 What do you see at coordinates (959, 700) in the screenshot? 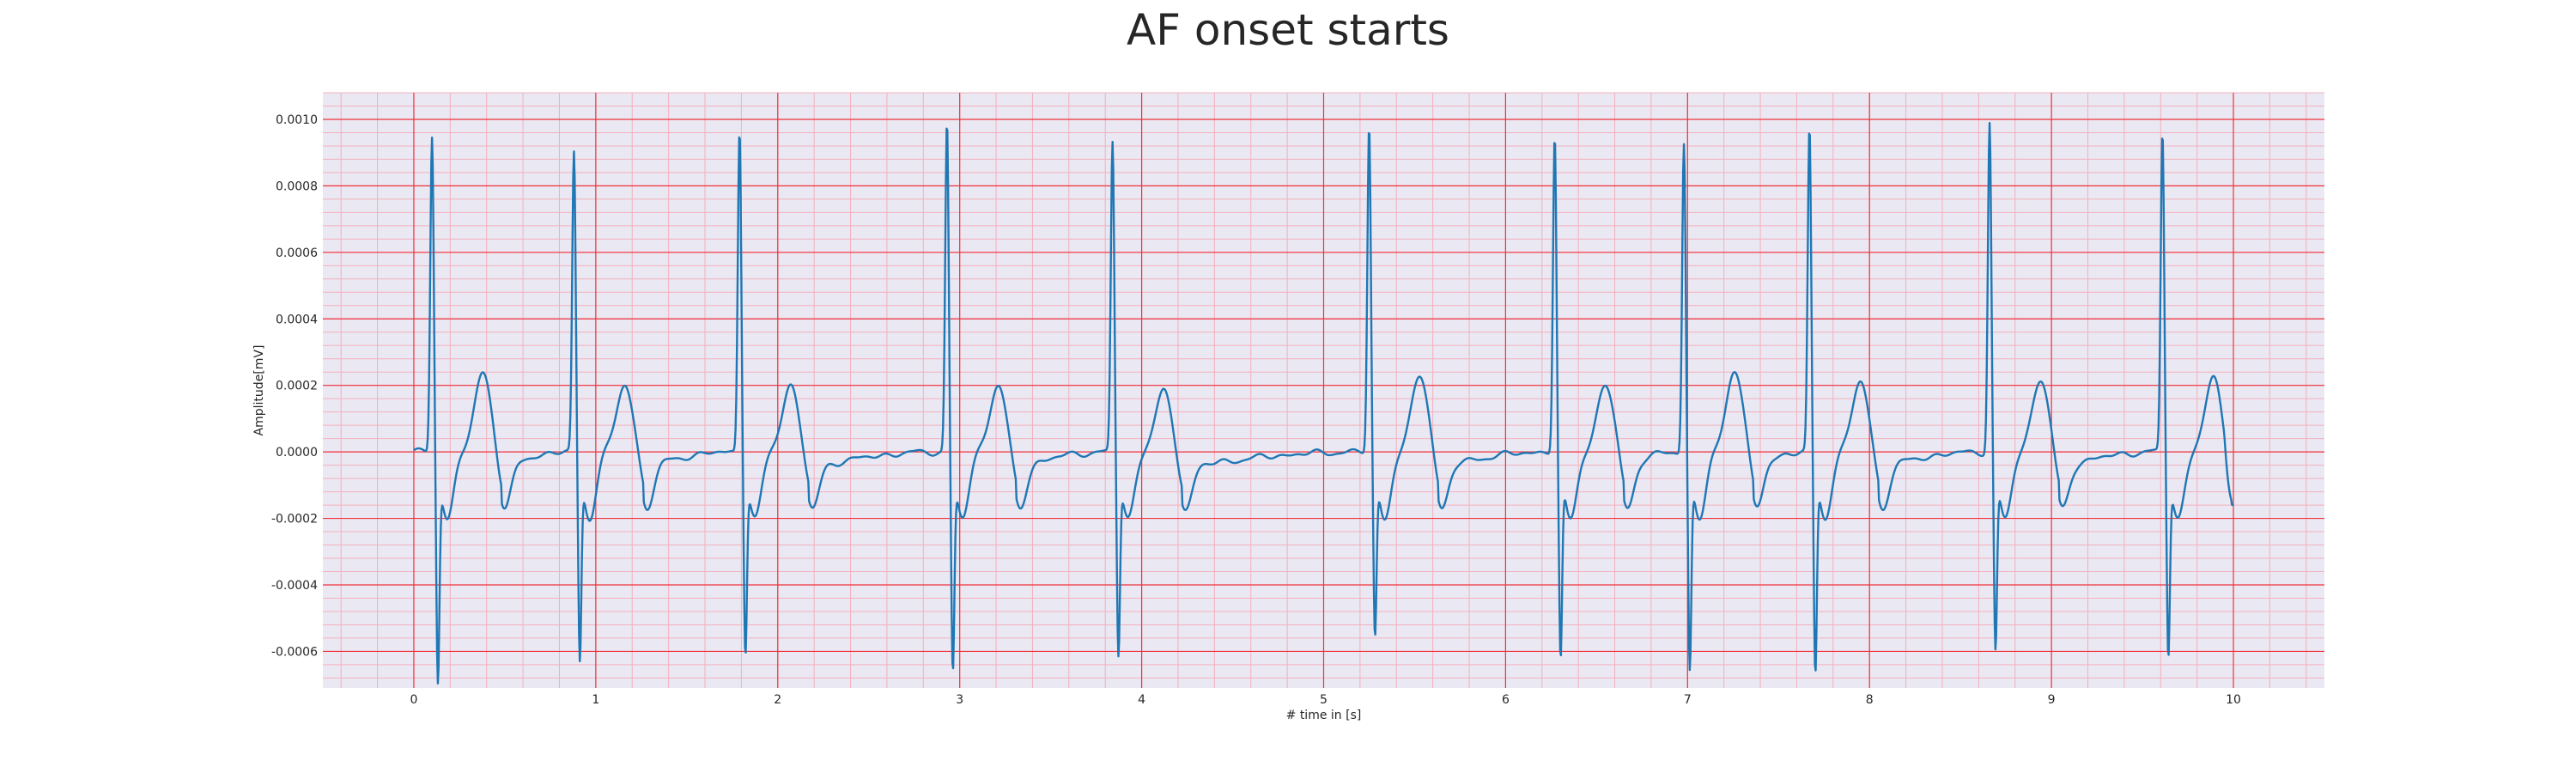
I see `x-tick-label: 3` at bounding box center [959, 700].